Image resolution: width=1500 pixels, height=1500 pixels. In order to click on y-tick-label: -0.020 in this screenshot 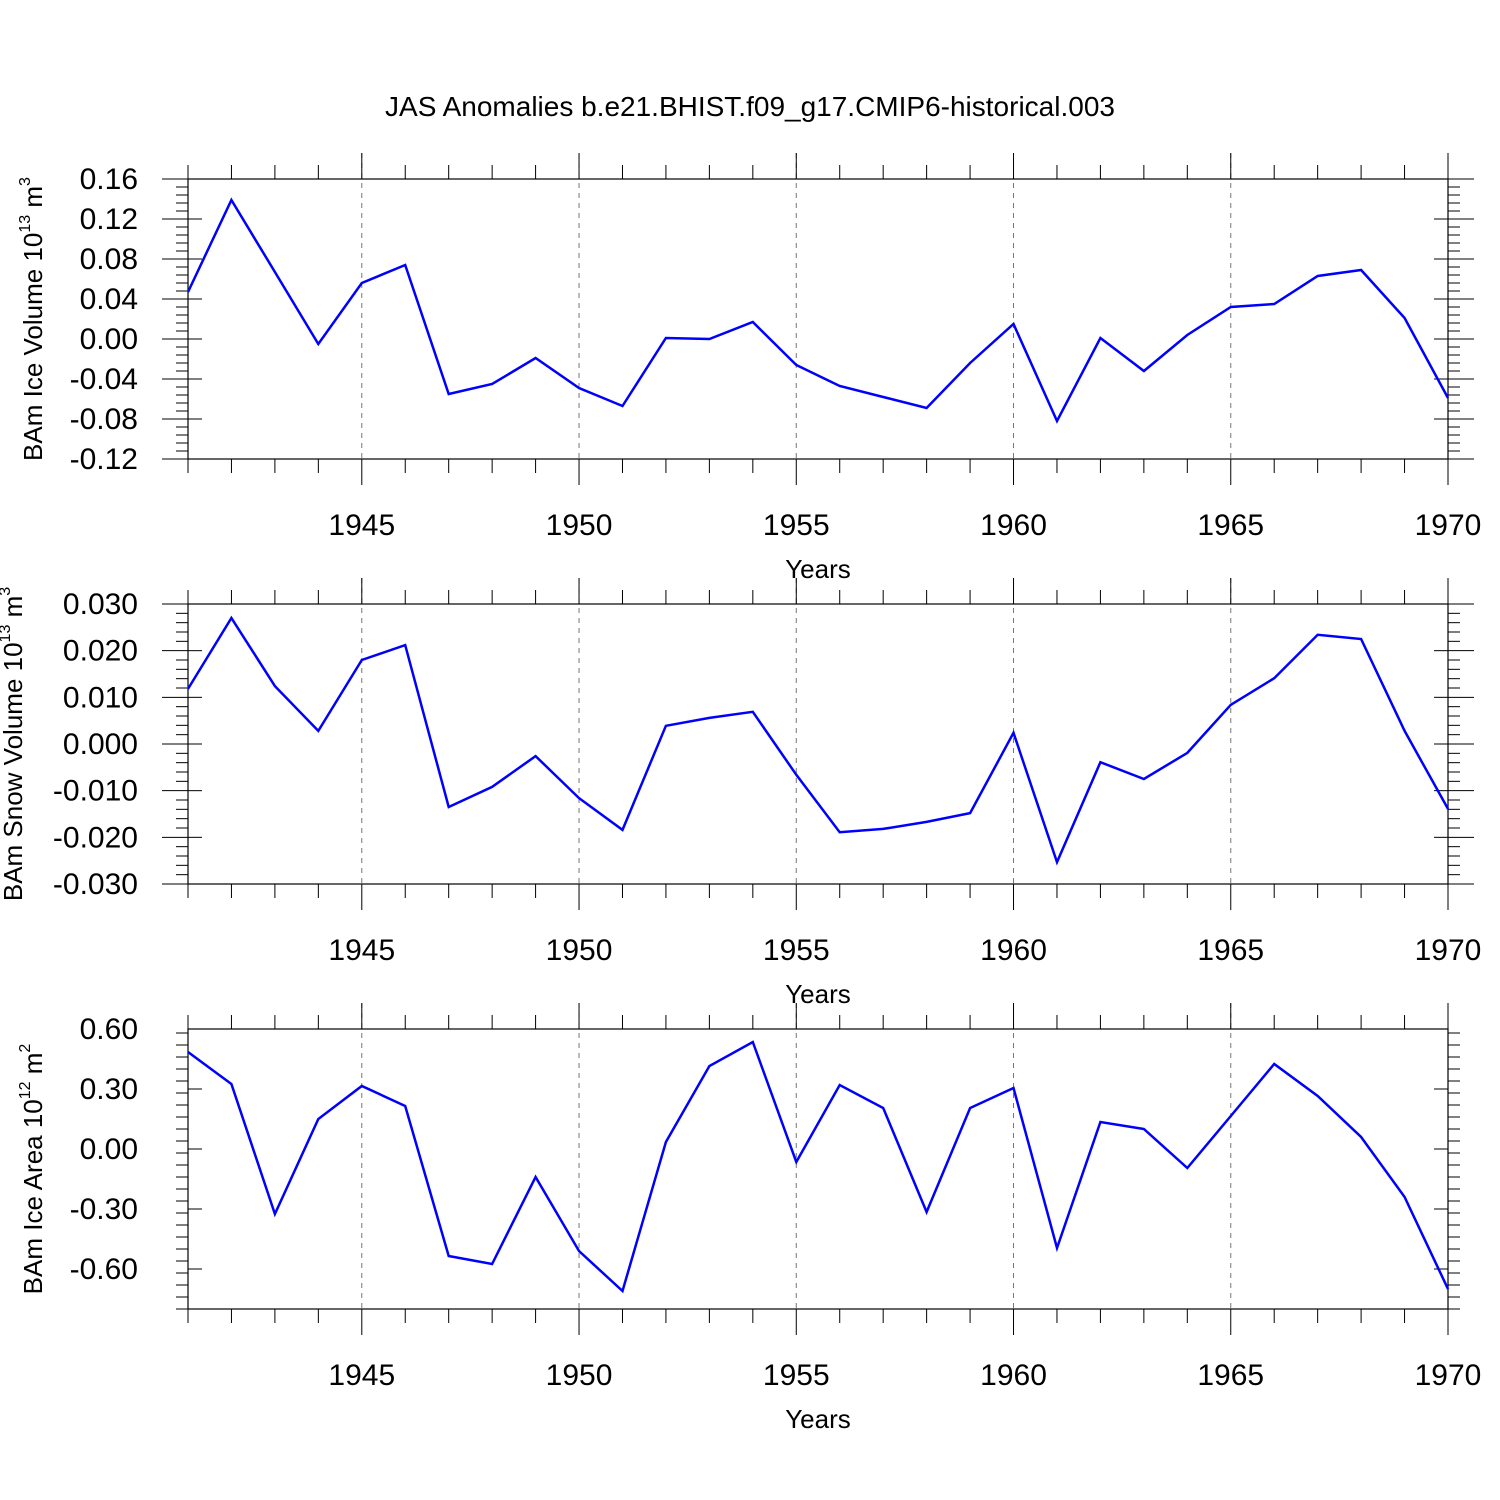, I will do `click(95, 837)`.